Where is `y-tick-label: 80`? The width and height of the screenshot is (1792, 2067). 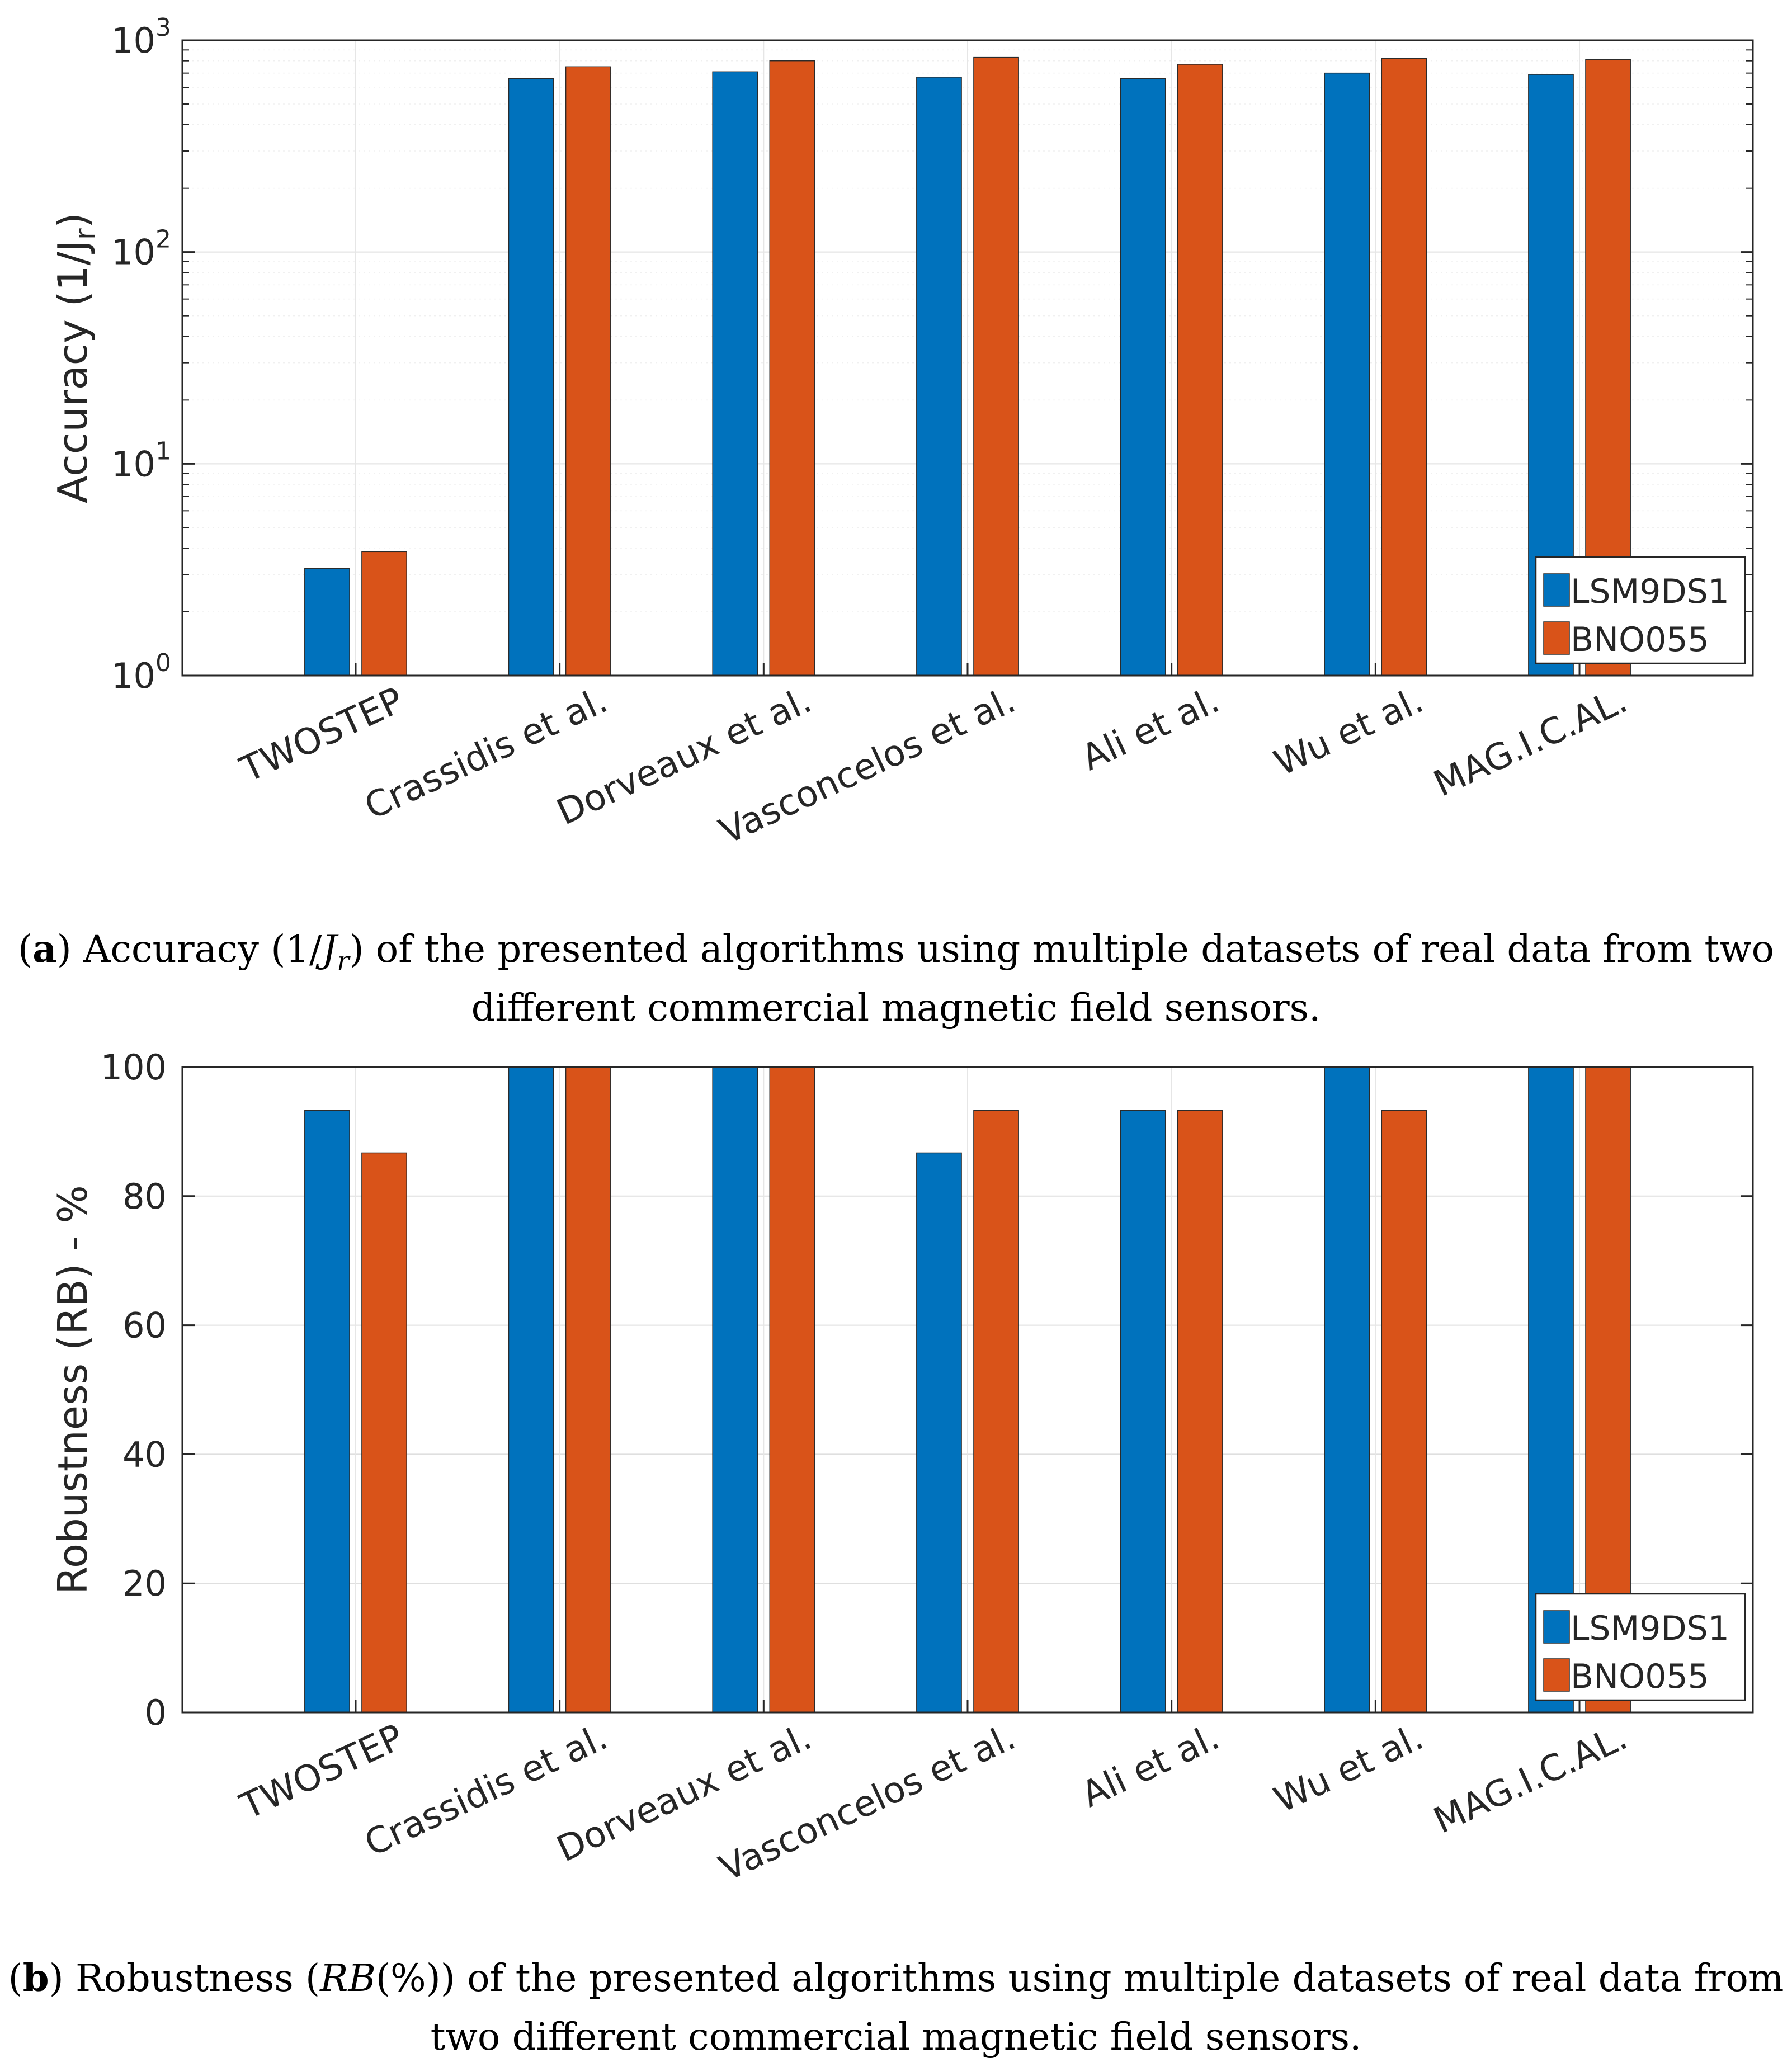
y-tick-label: 80 is located at coordinates (145, 1196).